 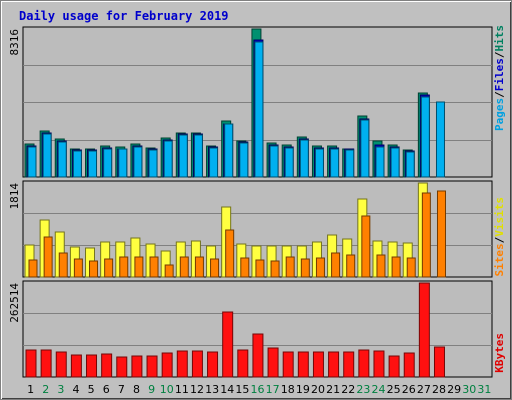 I want to click on day-label-31: 31, so click(x=484, y=389).